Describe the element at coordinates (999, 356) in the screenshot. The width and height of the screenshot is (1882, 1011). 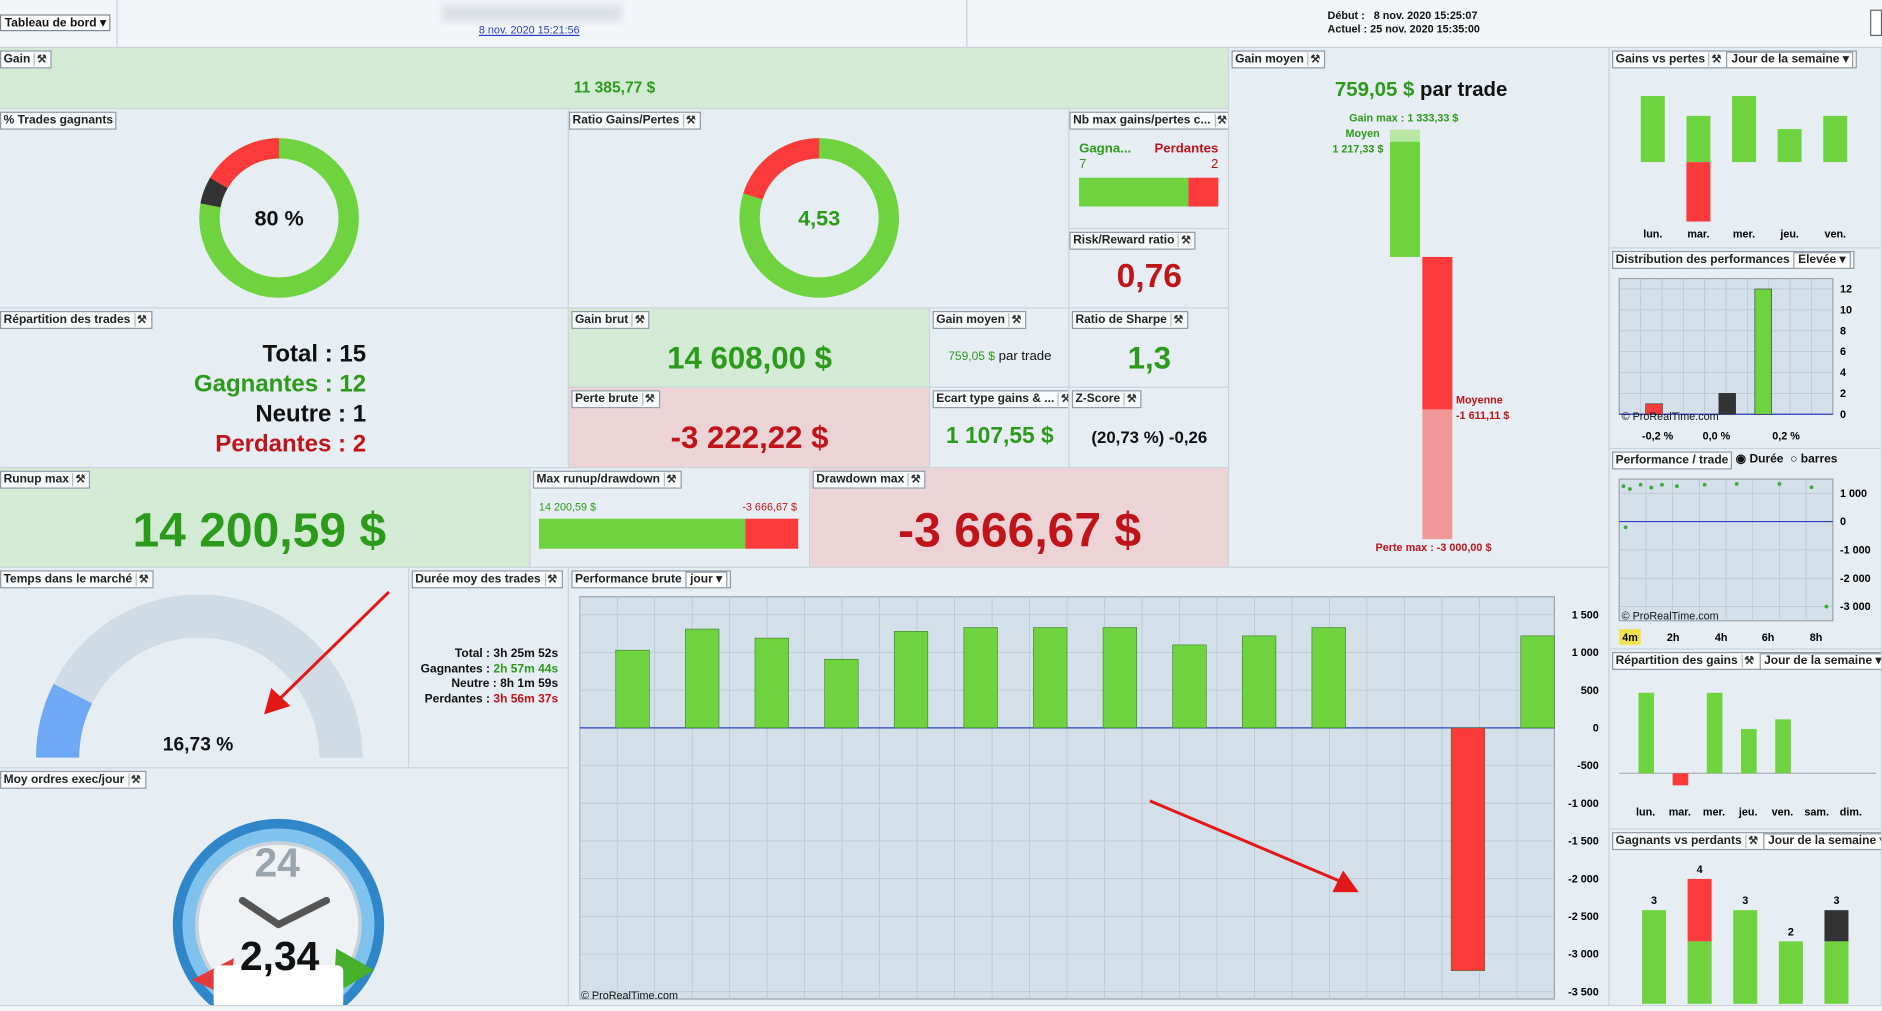
I see `gain-moyen-small-text: 759,05 $ par trade` at that location.